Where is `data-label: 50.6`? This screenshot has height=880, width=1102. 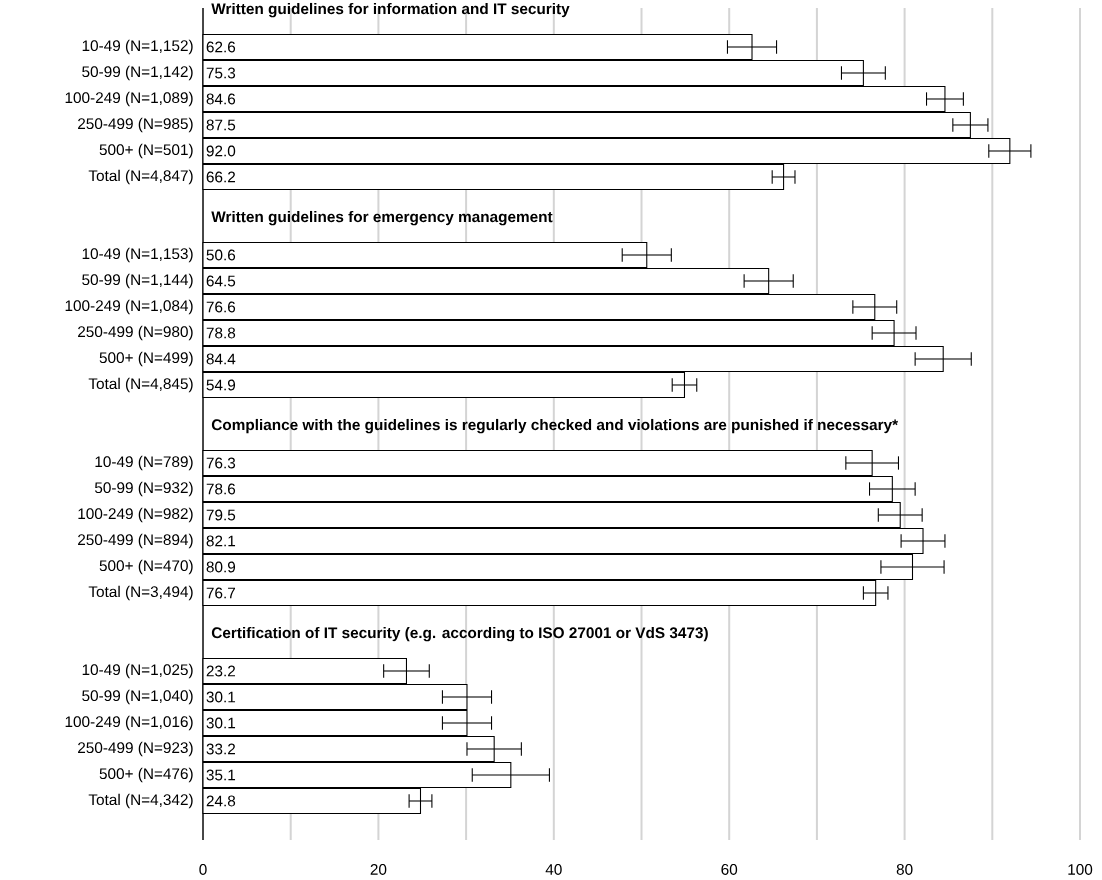
data-label: 50.6 is located at coordinates (221, 255).